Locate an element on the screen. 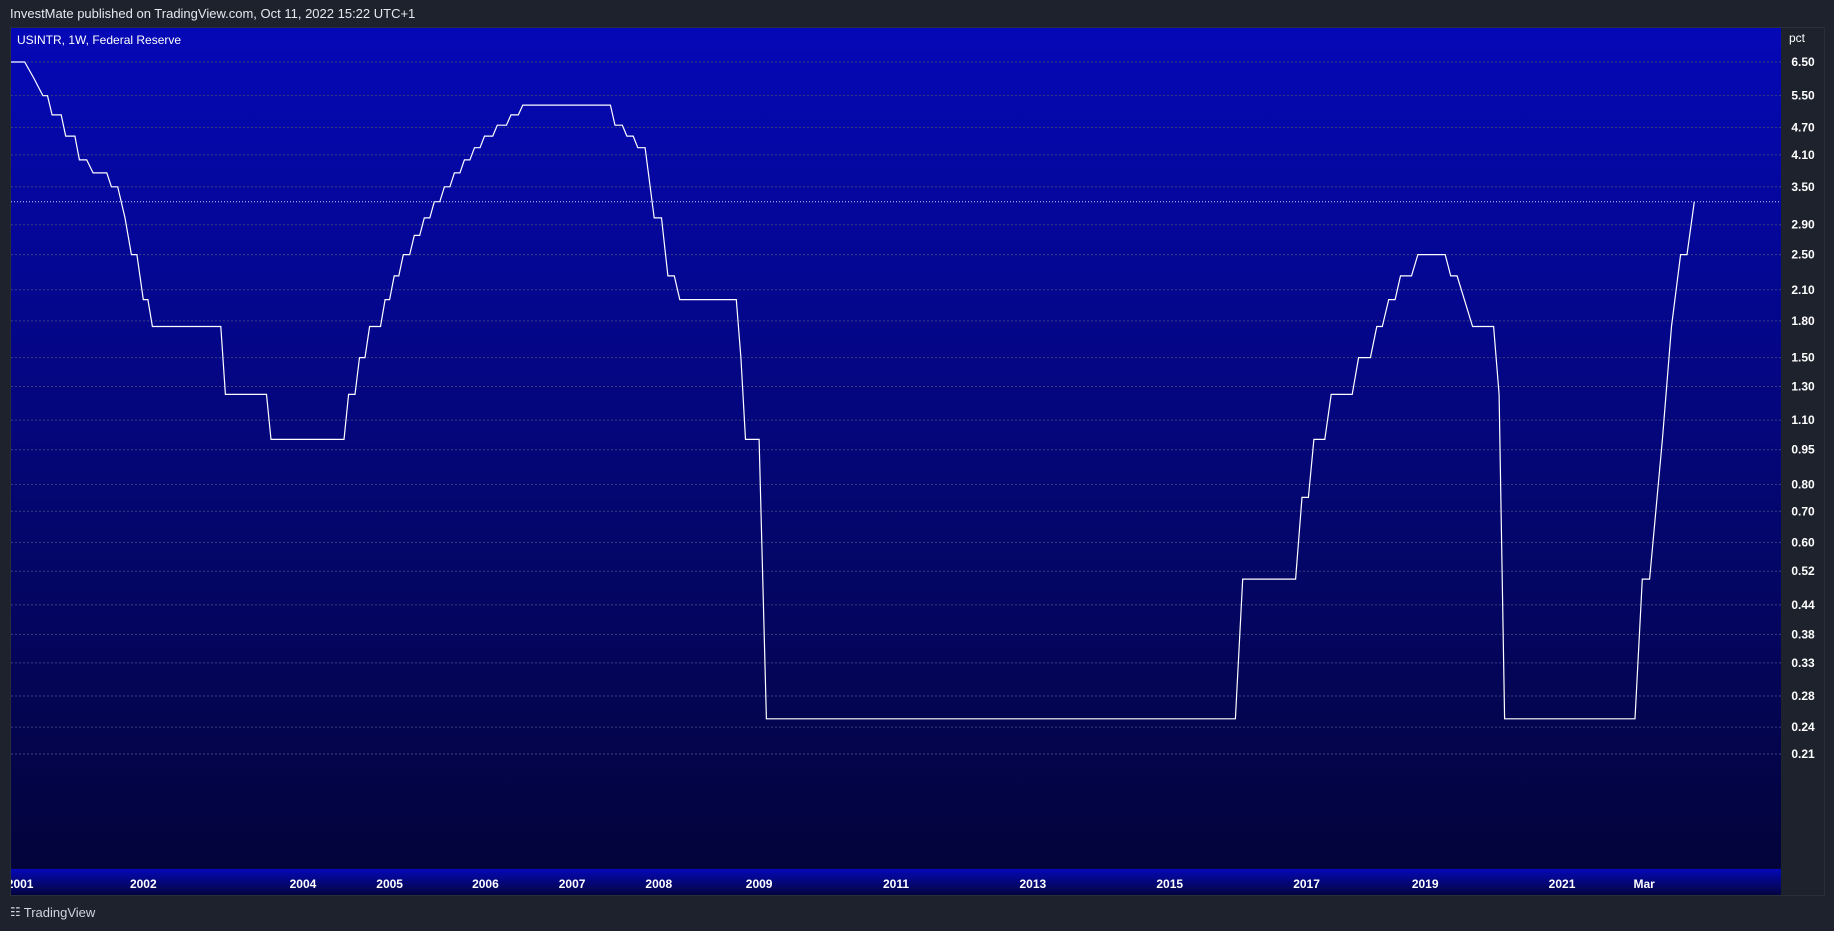 This screenshot has height=931, width=1834. x-tick-label: 2011 is located at coordinates (896, 884).